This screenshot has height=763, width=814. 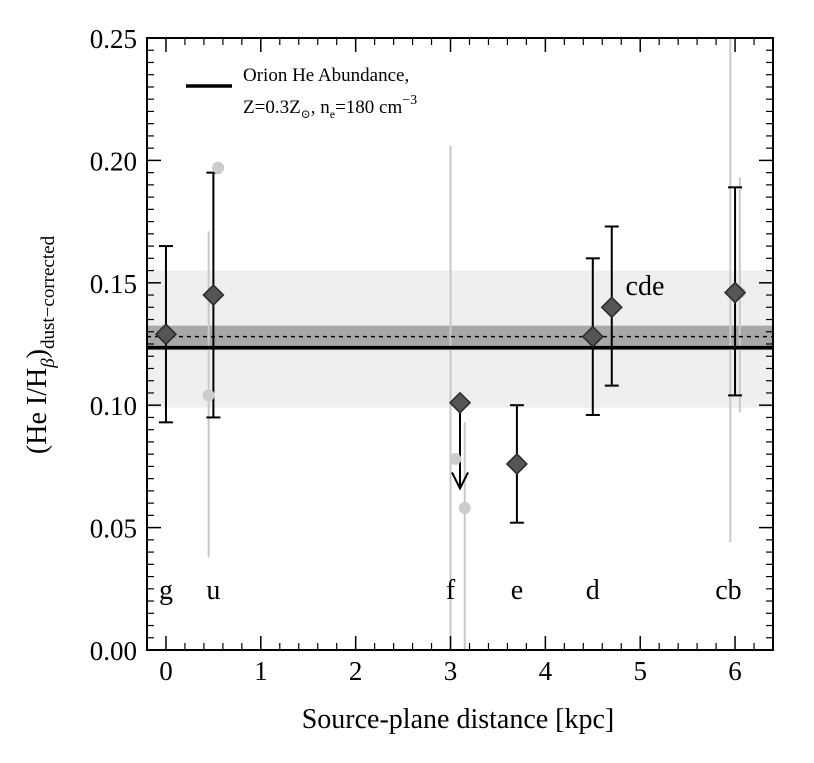 What do you see at coordinates (593, 590) in the screenshot?
I see `point-label-d: d` at bounding box center [593, 590].